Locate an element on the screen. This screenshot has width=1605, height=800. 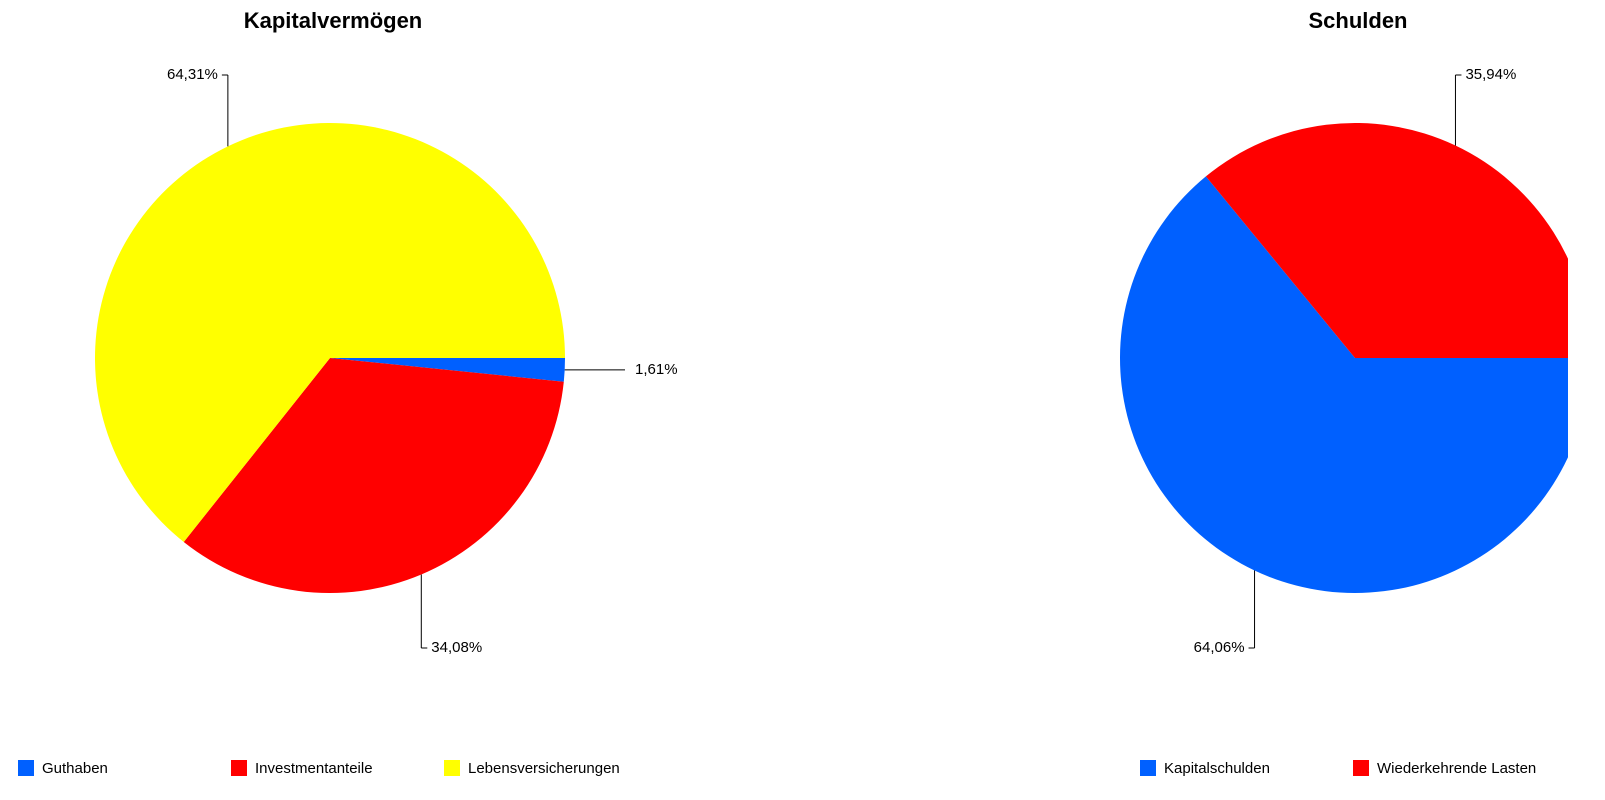
legend-label: Lebensversicherungen is located at coordinates (544, 768).